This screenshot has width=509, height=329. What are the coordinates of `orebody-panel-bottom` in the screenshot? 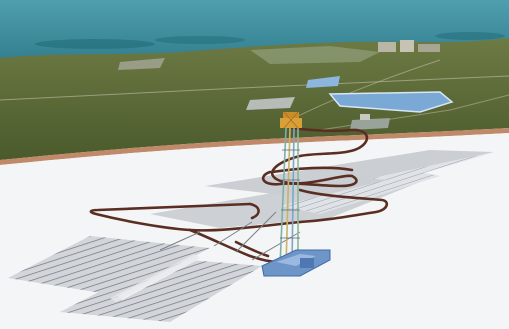 It's located at (161, 290).